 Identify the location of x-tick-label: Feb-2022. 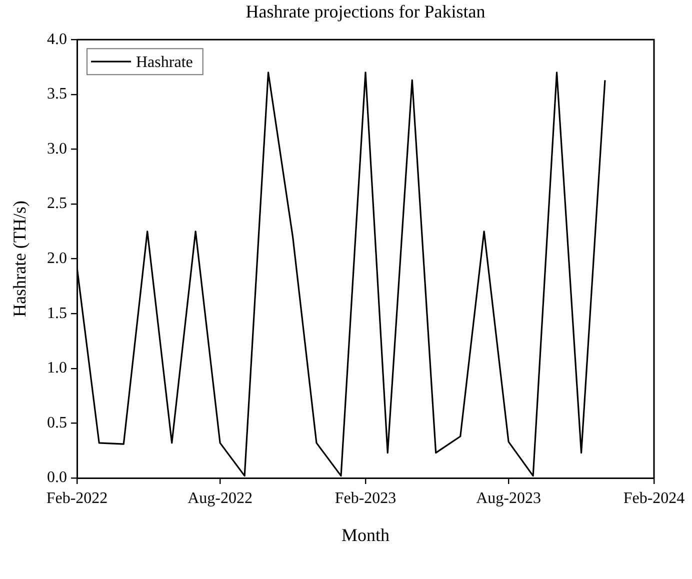
(77, 498).